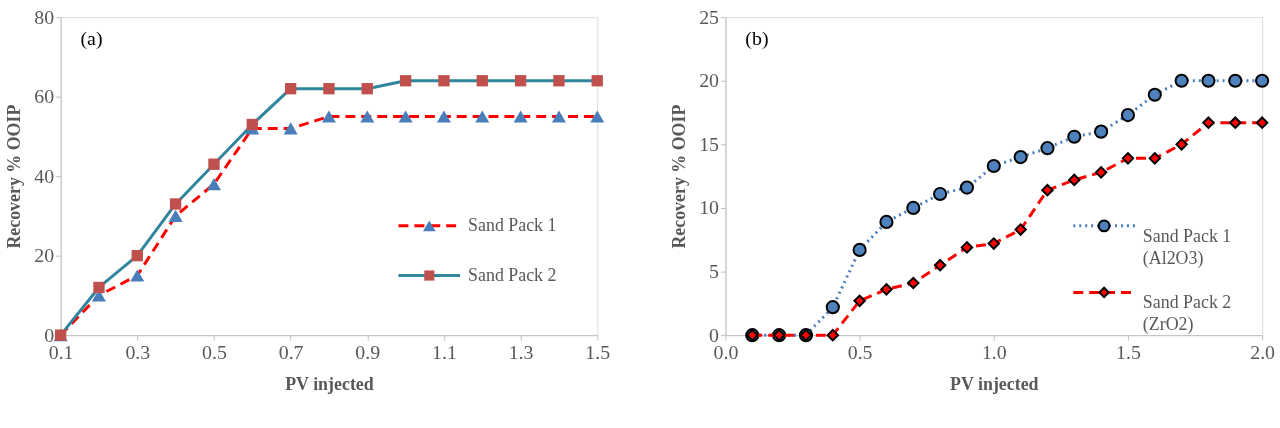 This screenshot has width=1280, height=428. I want to click on y-tick-label: 25, so click(709, 16).